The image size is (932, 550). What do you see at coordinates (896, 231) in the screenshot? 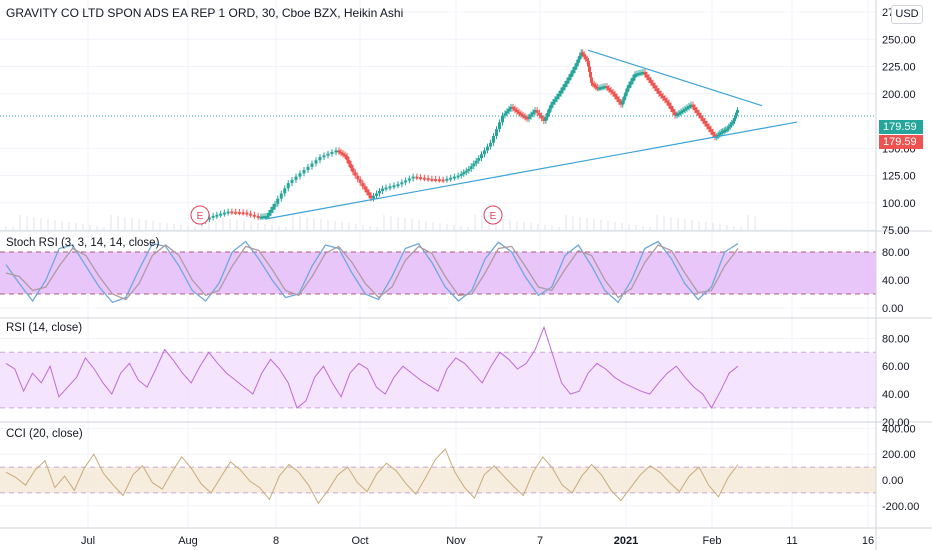
I see `y-tick-label: 75.00` at bounding box center [896, 231].